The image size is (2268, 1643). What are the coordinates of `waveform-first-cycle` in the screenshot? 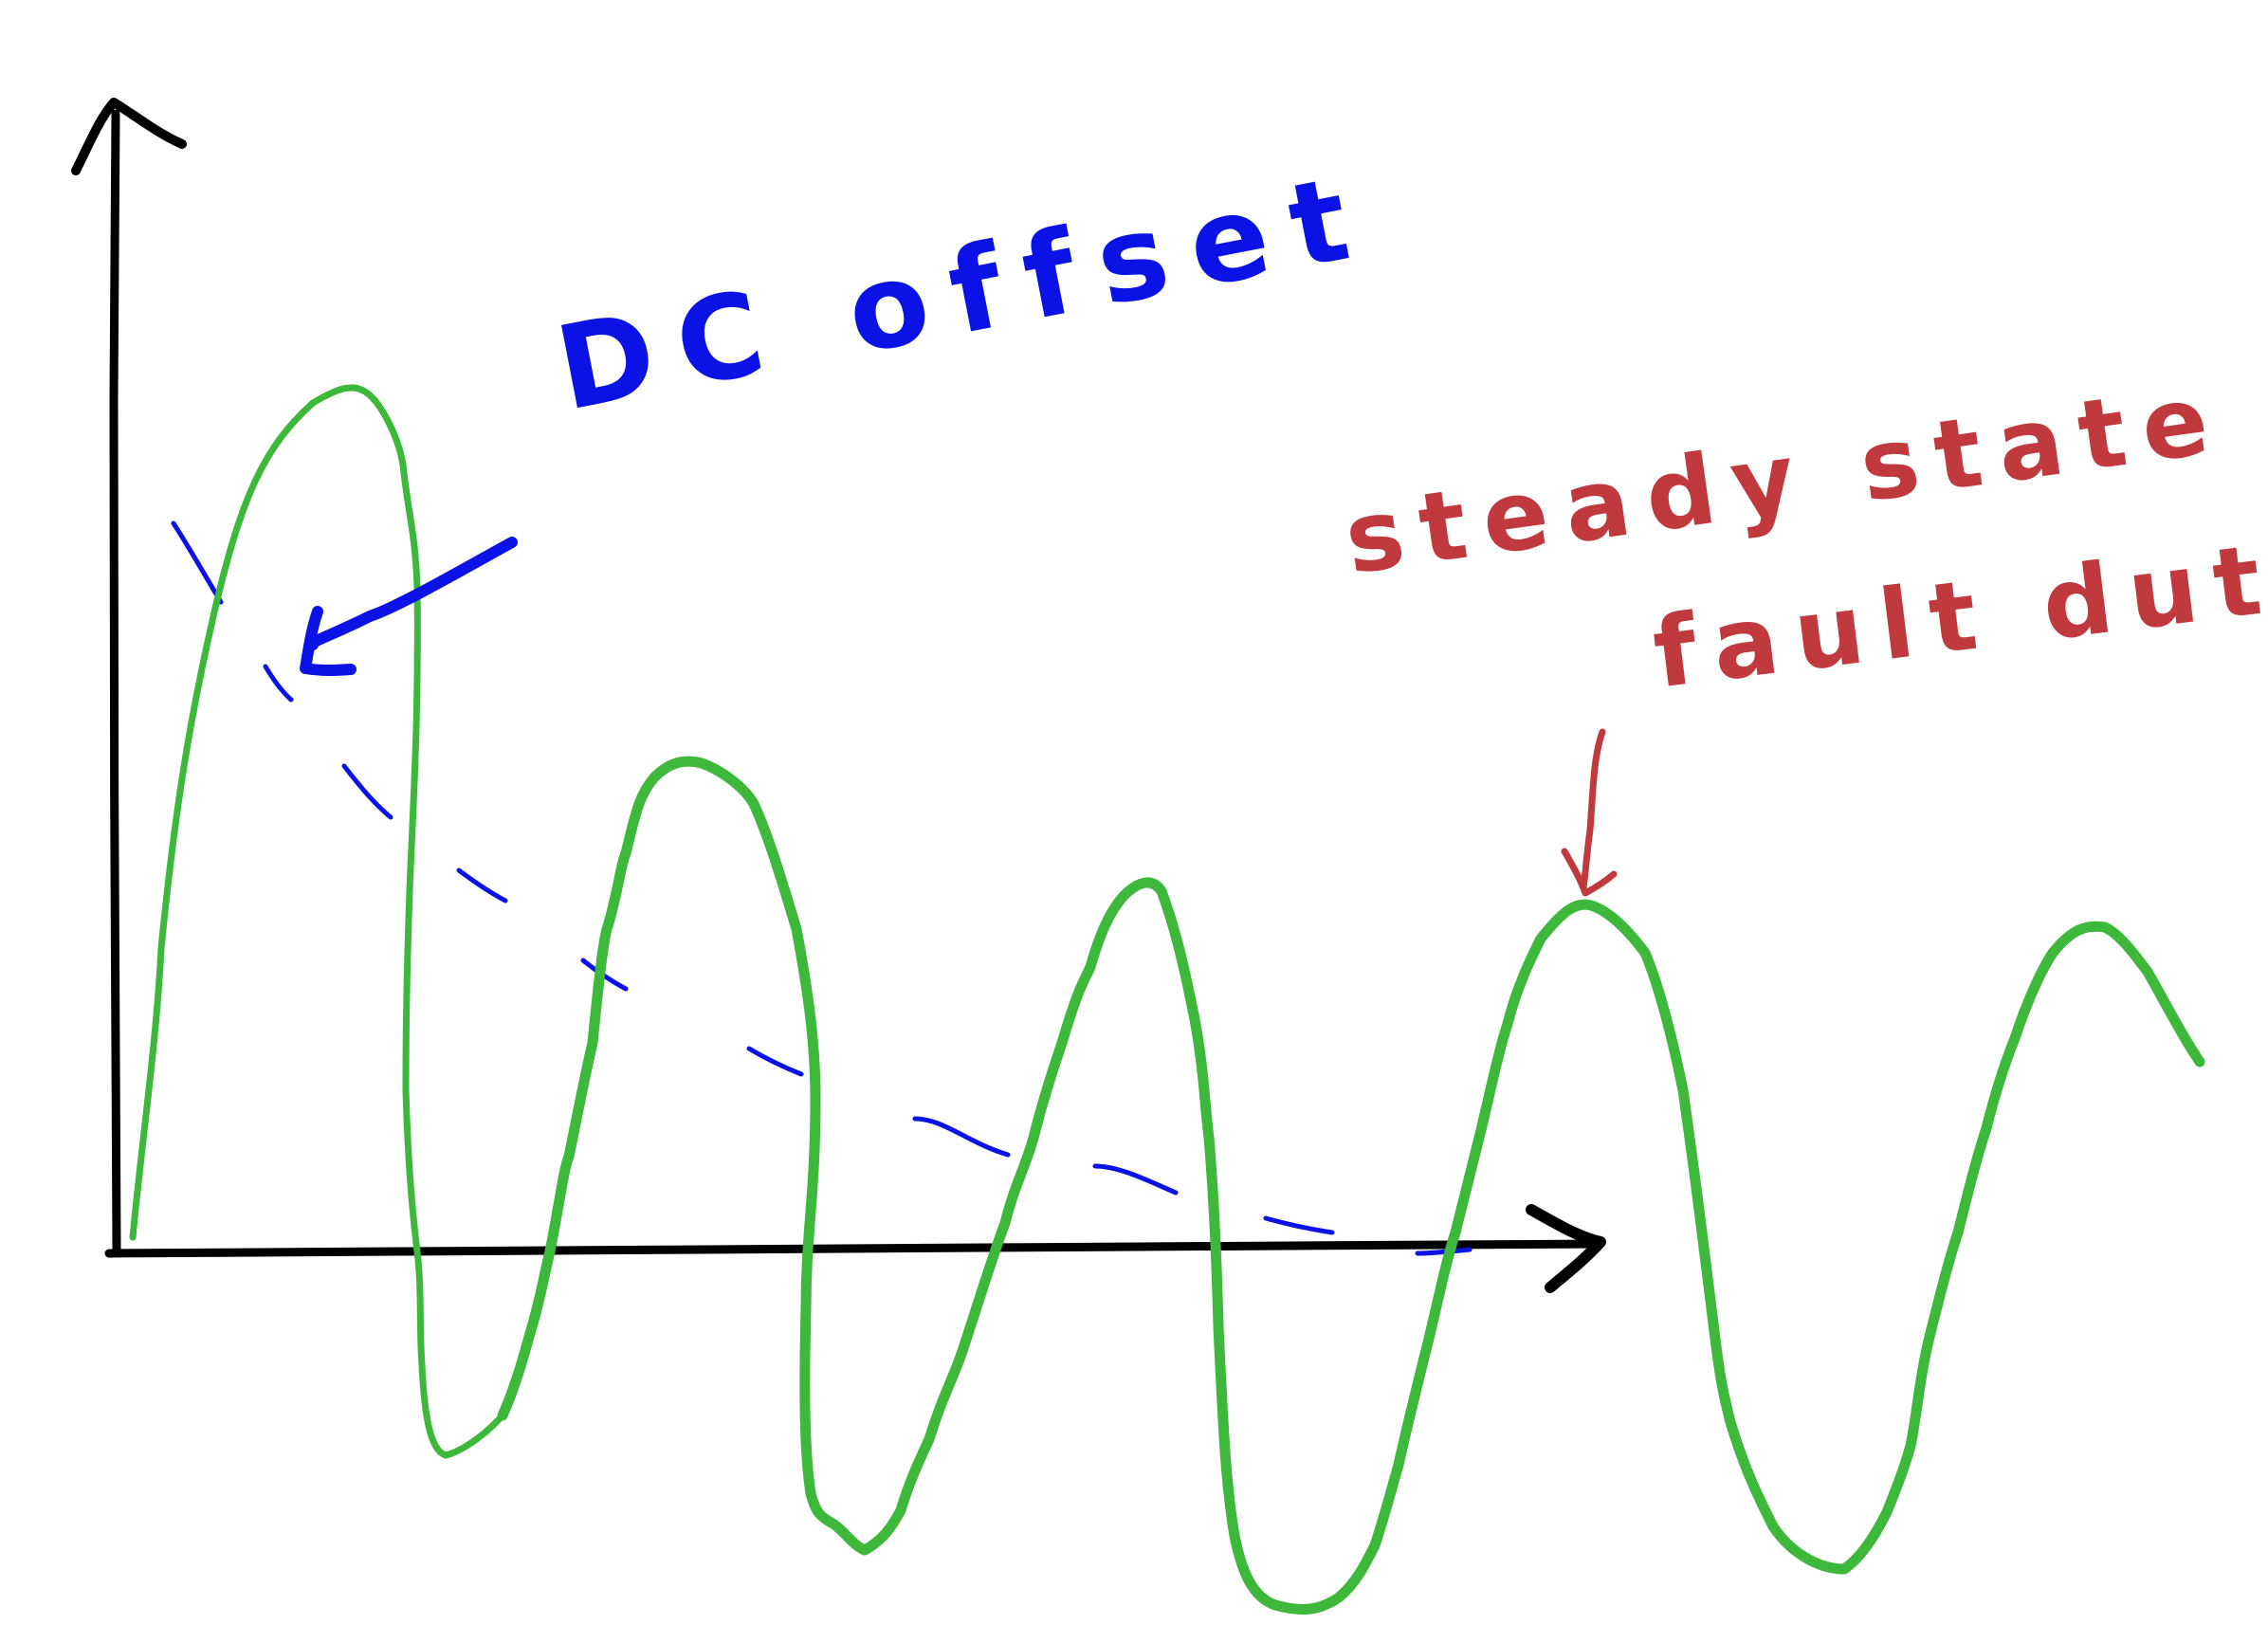 It's located at (318, 921).